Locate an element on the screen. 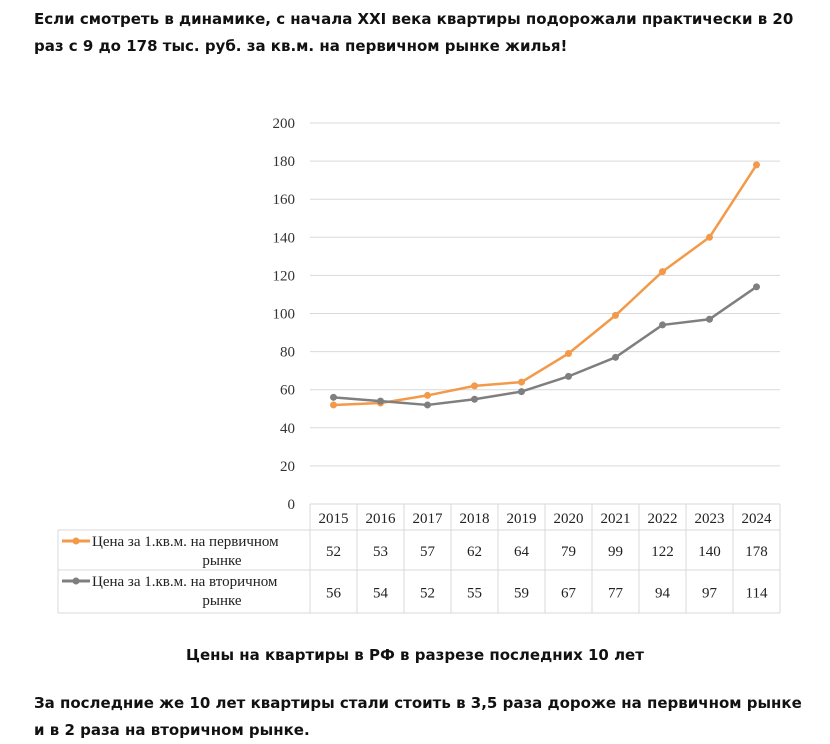 The height and width of the screenshot is (744, 830). legend-label: Цена за 1.кв.м. на первичном is located at coordinates (185, 542).